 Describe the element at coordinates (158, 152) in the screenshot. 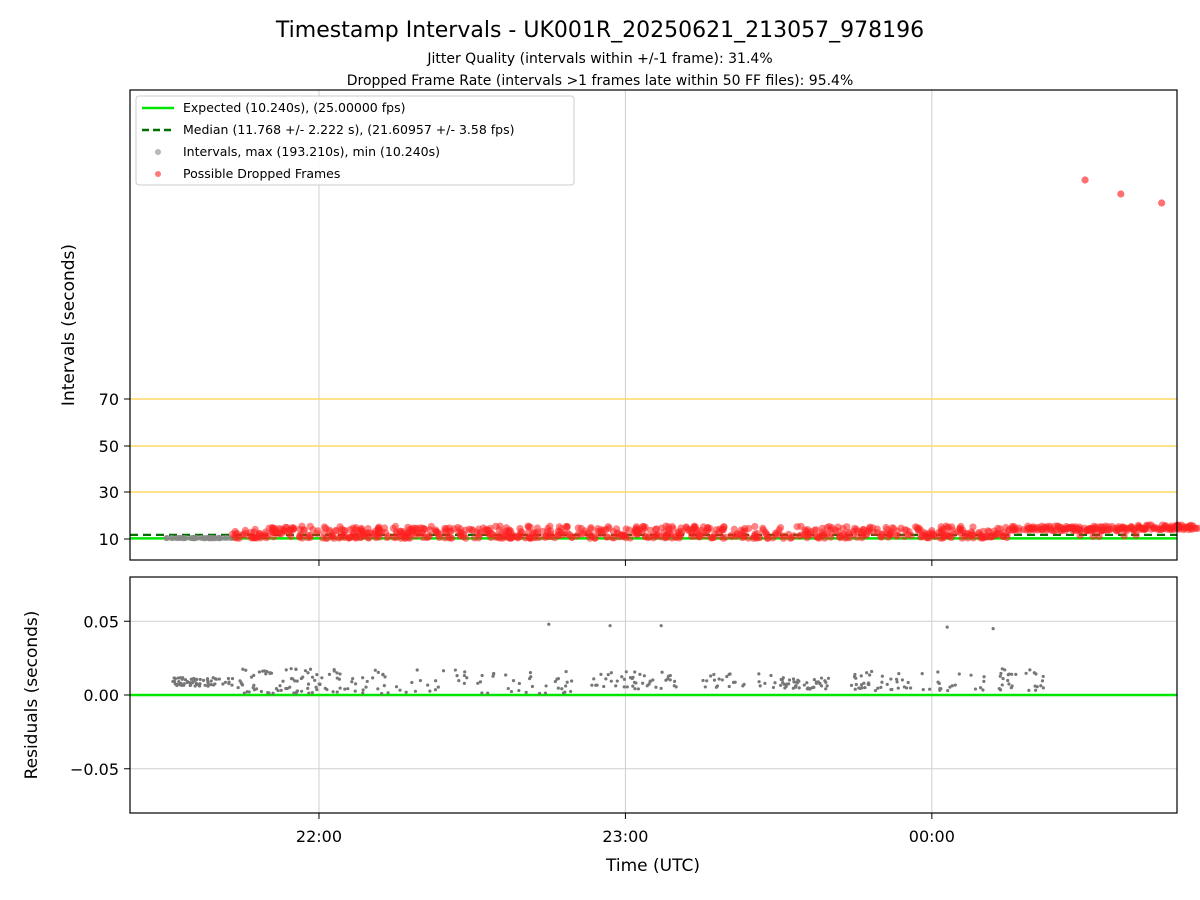

I see `legend-intervals-marker` at that location.